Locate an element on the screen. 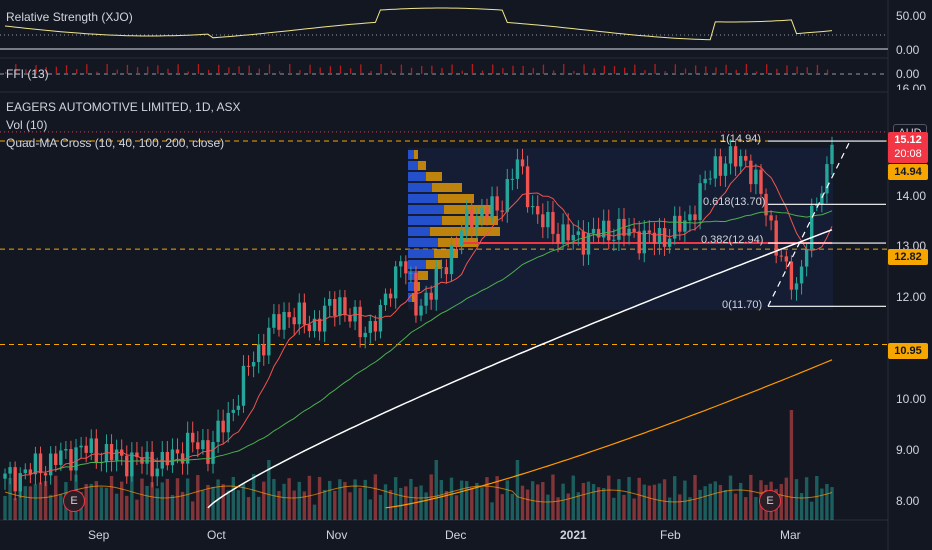 This screenshot has height=550, width=932. rs-indicator-label: Relative Strength (XJO) is located at coordinates (69, 17).